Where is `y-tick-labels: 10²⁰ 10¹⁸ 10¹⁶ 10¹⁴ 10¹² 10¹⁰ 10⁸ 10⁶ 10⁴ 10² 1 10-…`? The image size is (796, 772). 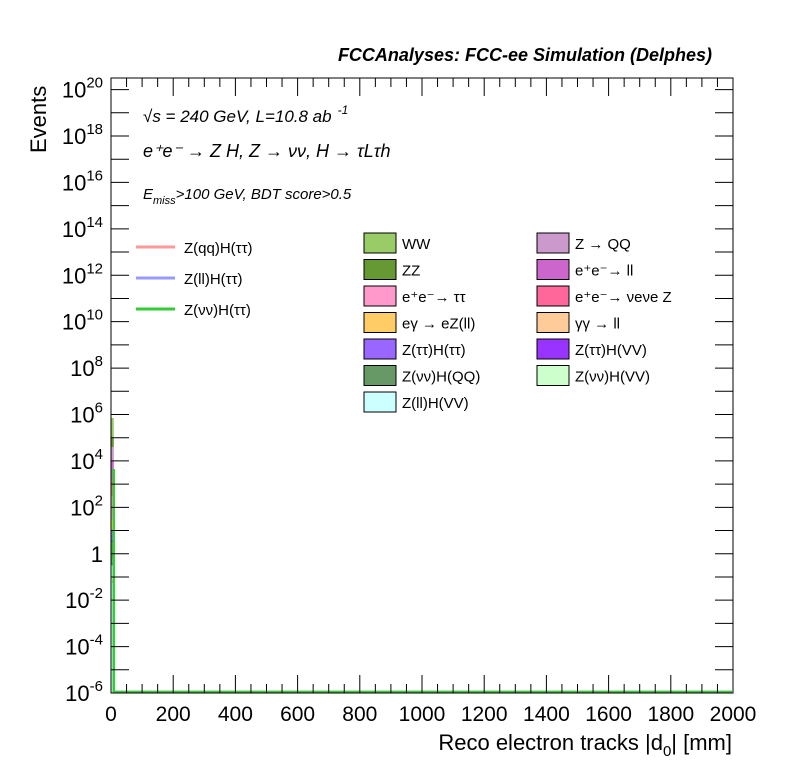
y-tick-labels: 10²⁰ 10¹⁸ 10¹⁶ 10¹⁴ 10¹² 10¹⁰ 10⁸ 10⁶ 10⁴ 10² 1 10-… is located at coordinates (82, 390).